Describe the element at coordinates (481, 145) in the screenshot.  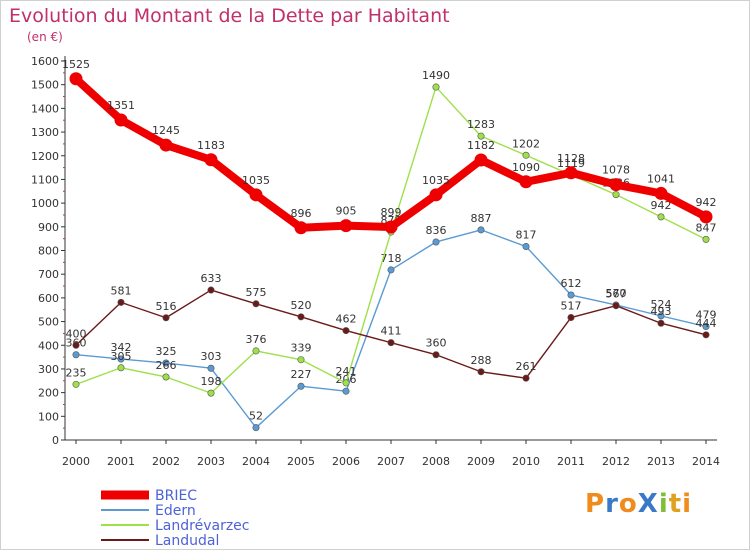
I see `data-label: 1182` at that location.